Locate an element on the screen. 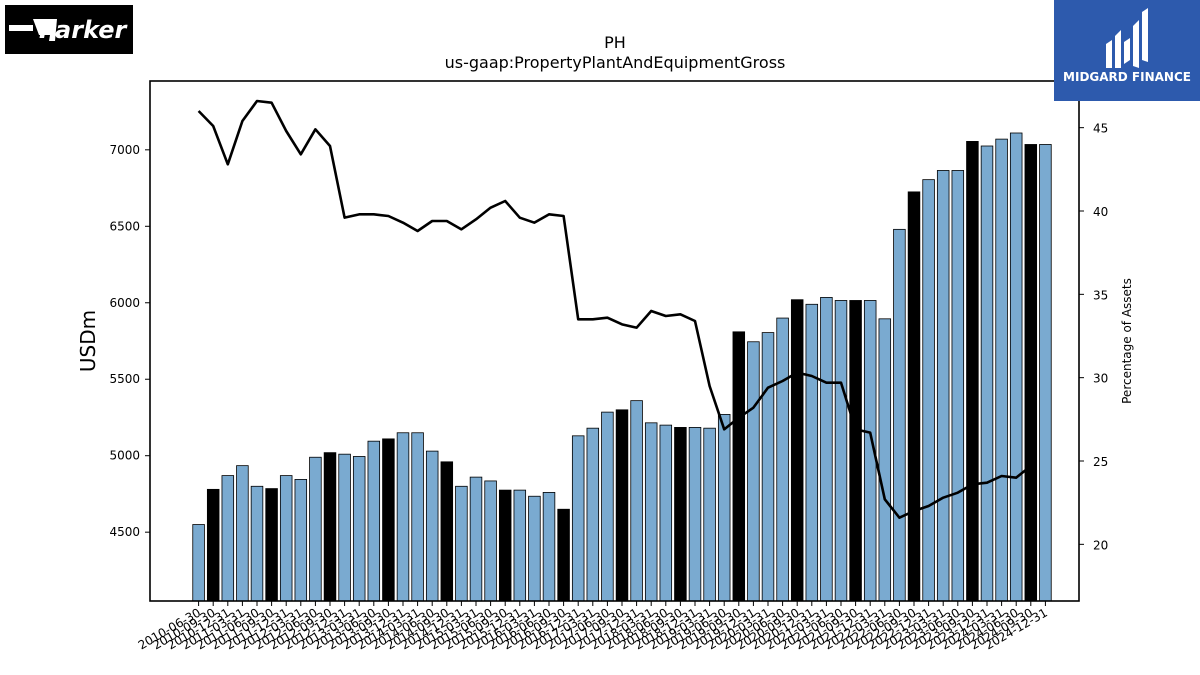 Image resolution: width=1200 pixels, height=675 pixels. y2-tick-label: 20 is located at coordinates (1100, 545).